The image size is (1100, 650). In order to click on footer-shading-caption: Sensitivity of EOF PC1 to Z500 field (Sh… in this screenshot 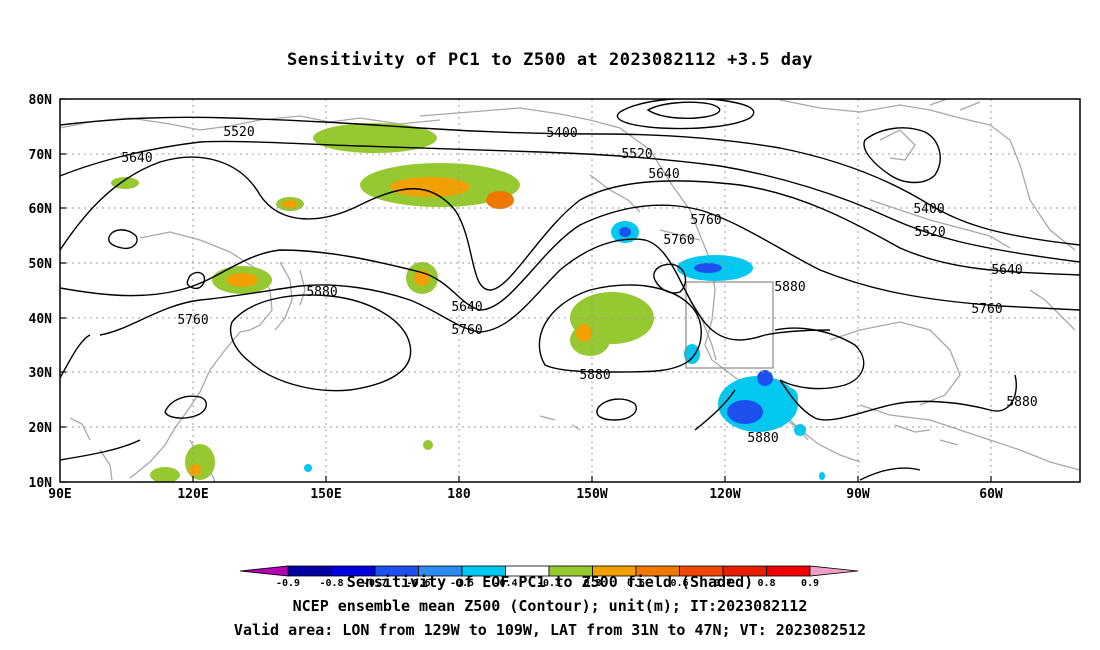, I will do `click(550, 582)`.